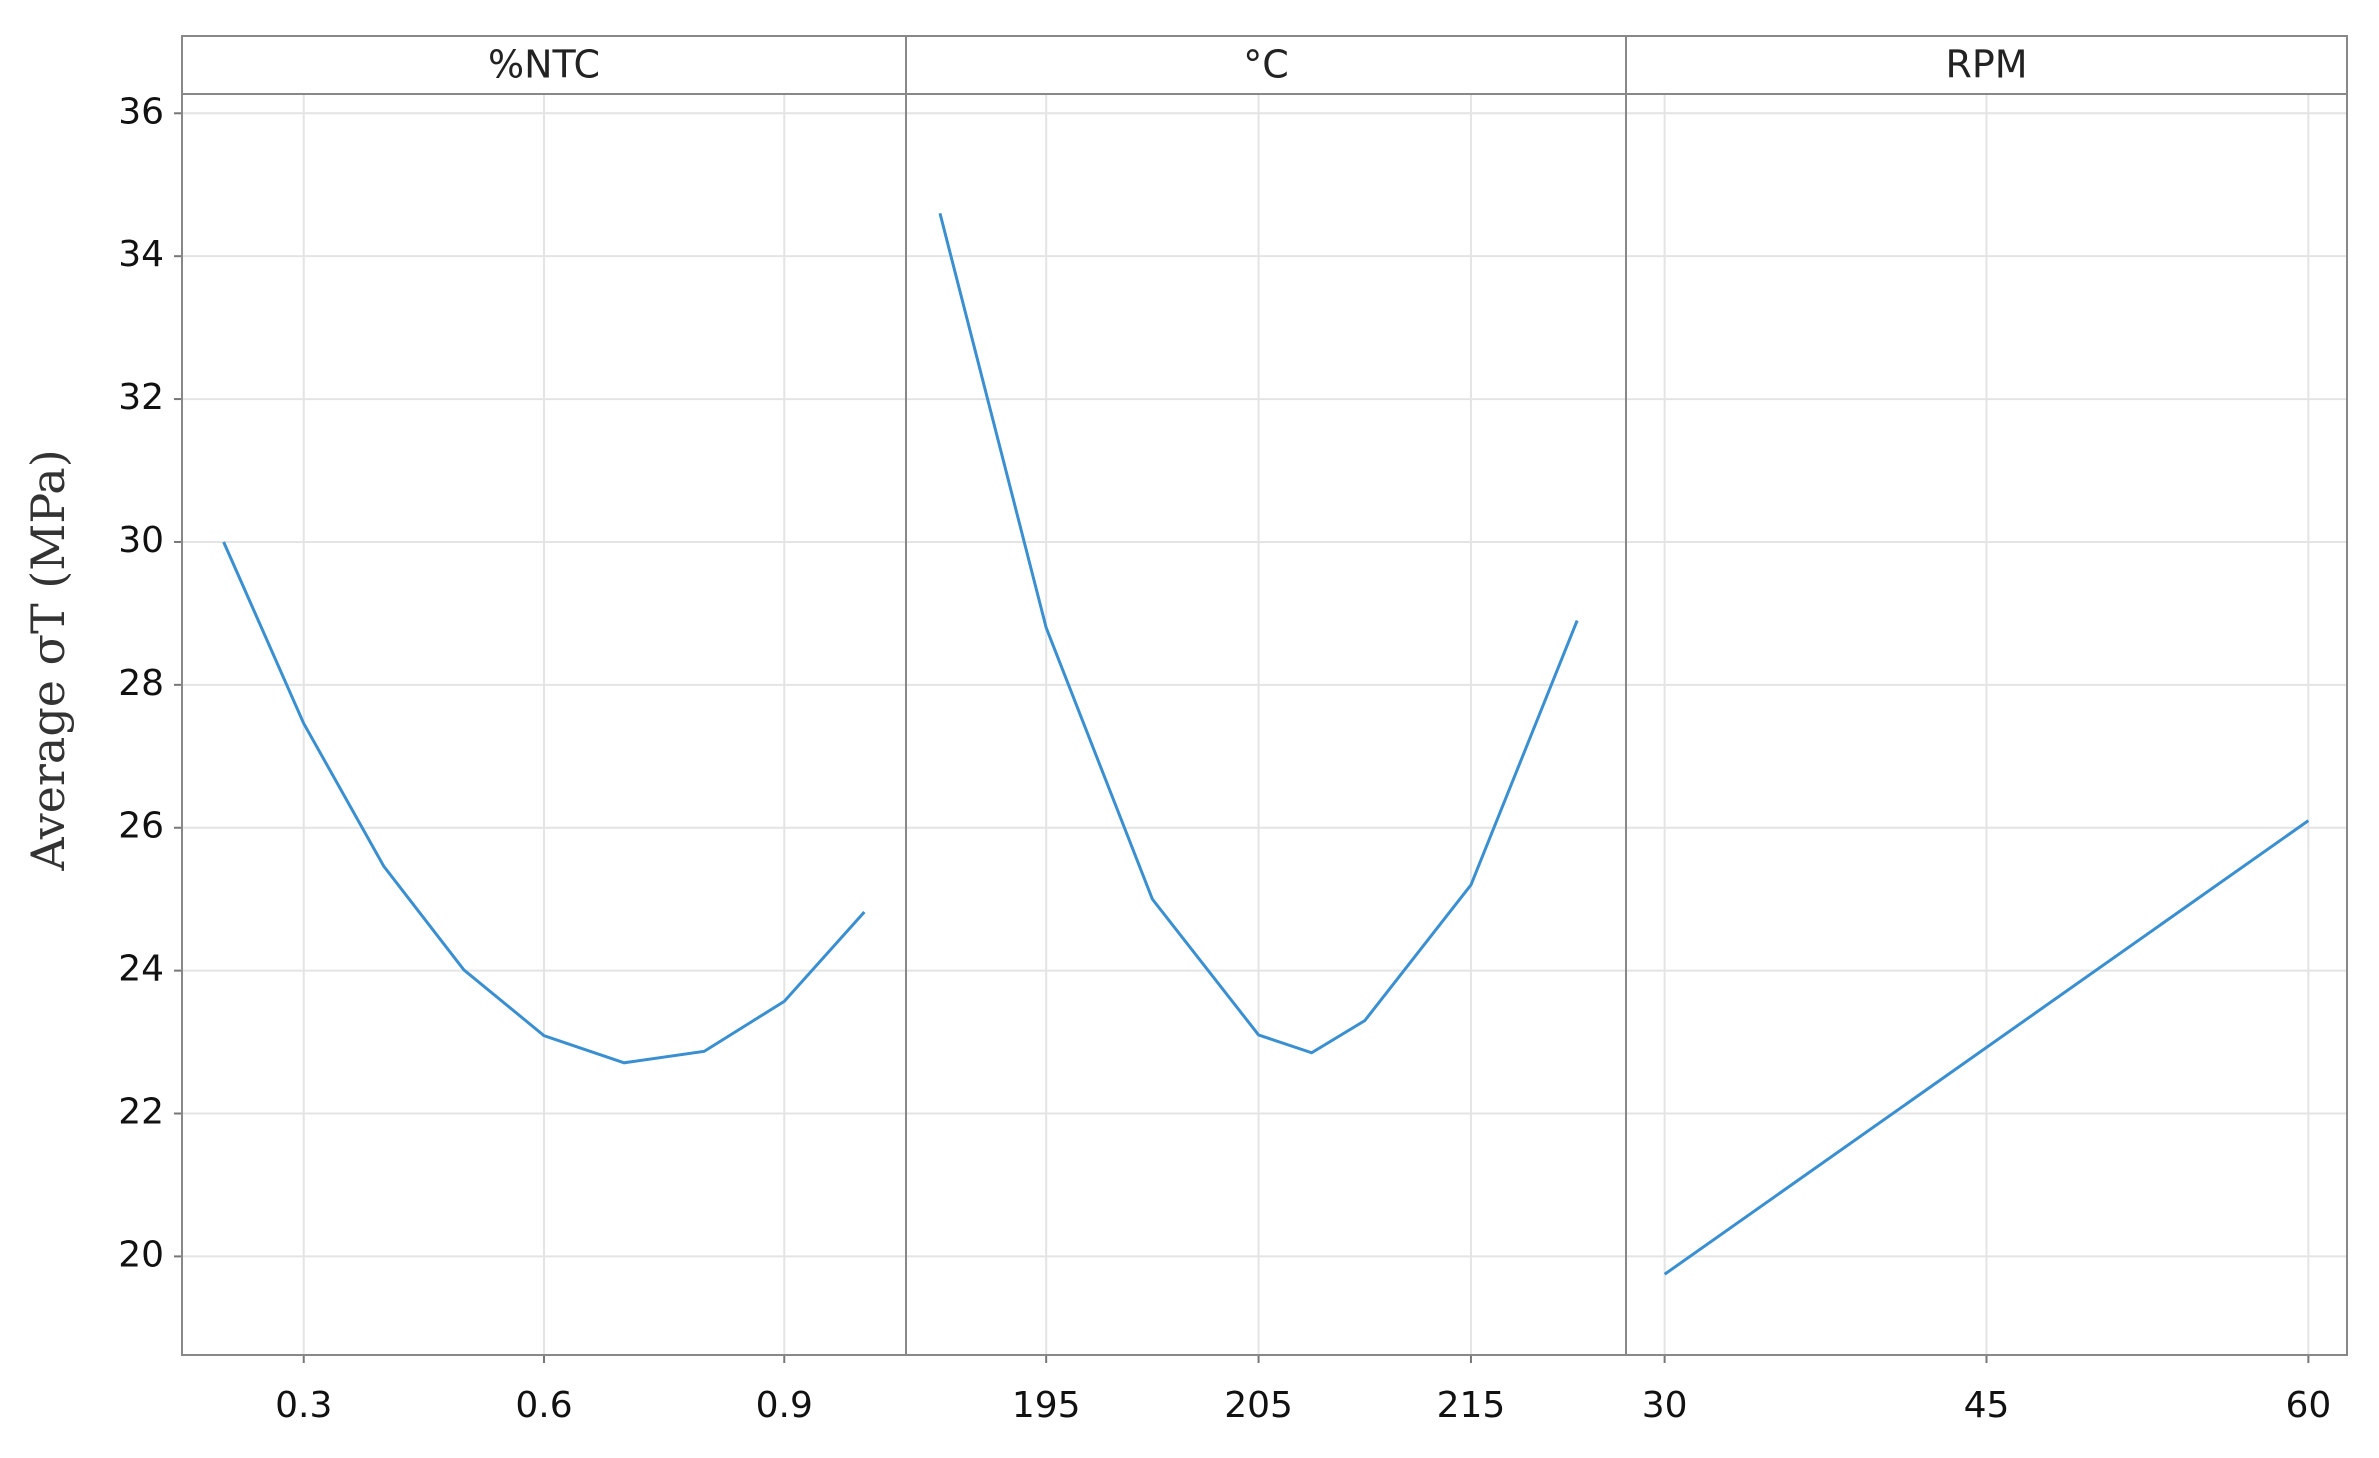 The width and height of the screenshot is (2379, 1458). What do you see at coordinates (784, 1405) in the screenshot?
I see `x-tick-label: 0.9` at bounding box center [784, 1405].